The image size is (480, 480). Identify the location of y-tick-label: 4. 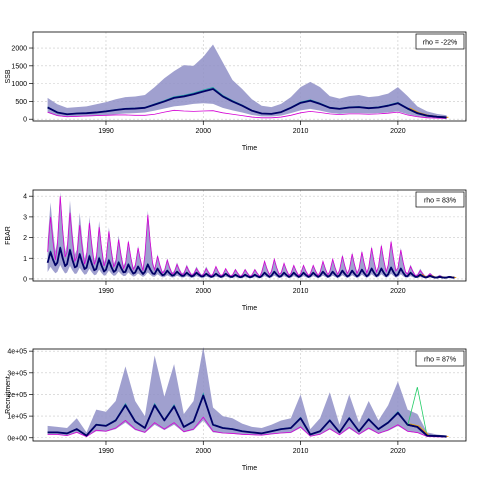
(25, 197).